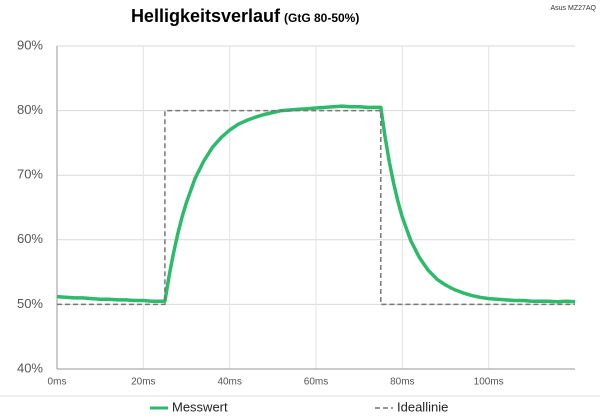 This screenshot has width=600, height=420. I want to click on annotation: Asus MZ27AQ, so click(573, 8).